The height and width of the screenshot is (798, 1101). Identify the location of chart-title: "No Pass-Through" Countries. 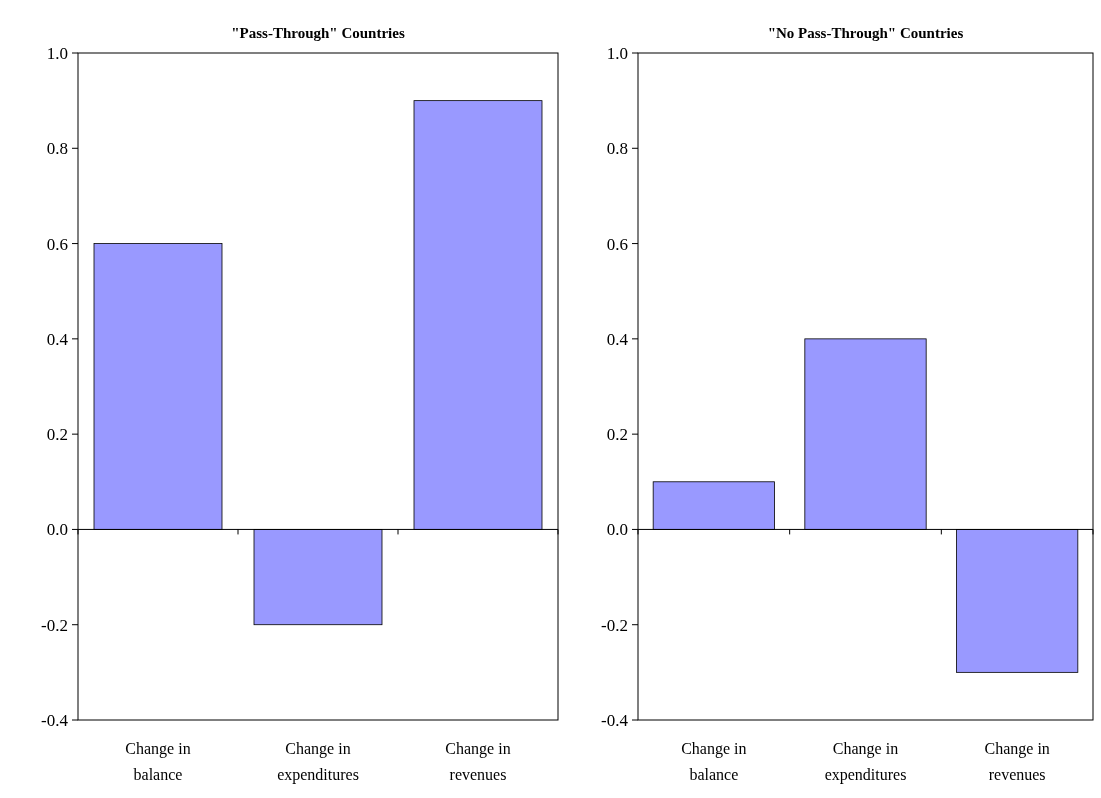
(865, 33).